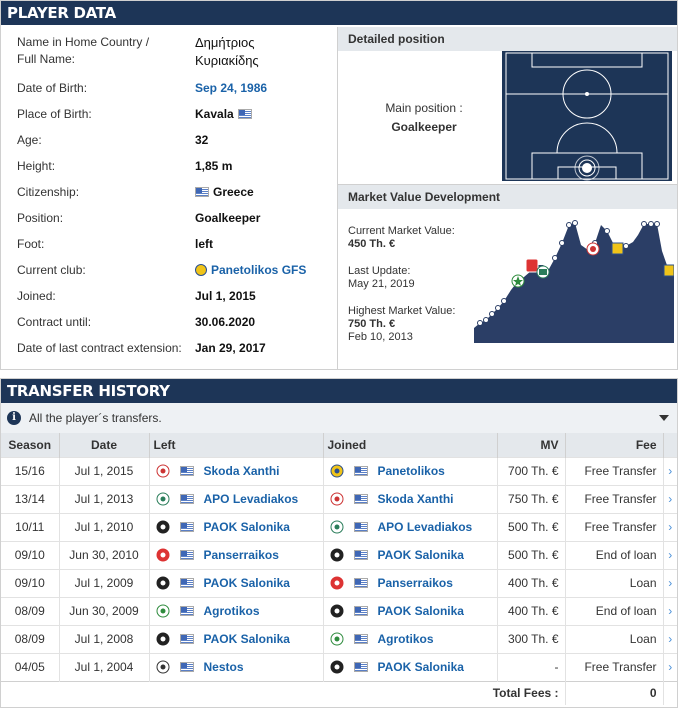  What do you see at coordinates (241, 555) in the screenshot?
I see `left-club-link: Panserraikos` at bounding box center [241, 555].